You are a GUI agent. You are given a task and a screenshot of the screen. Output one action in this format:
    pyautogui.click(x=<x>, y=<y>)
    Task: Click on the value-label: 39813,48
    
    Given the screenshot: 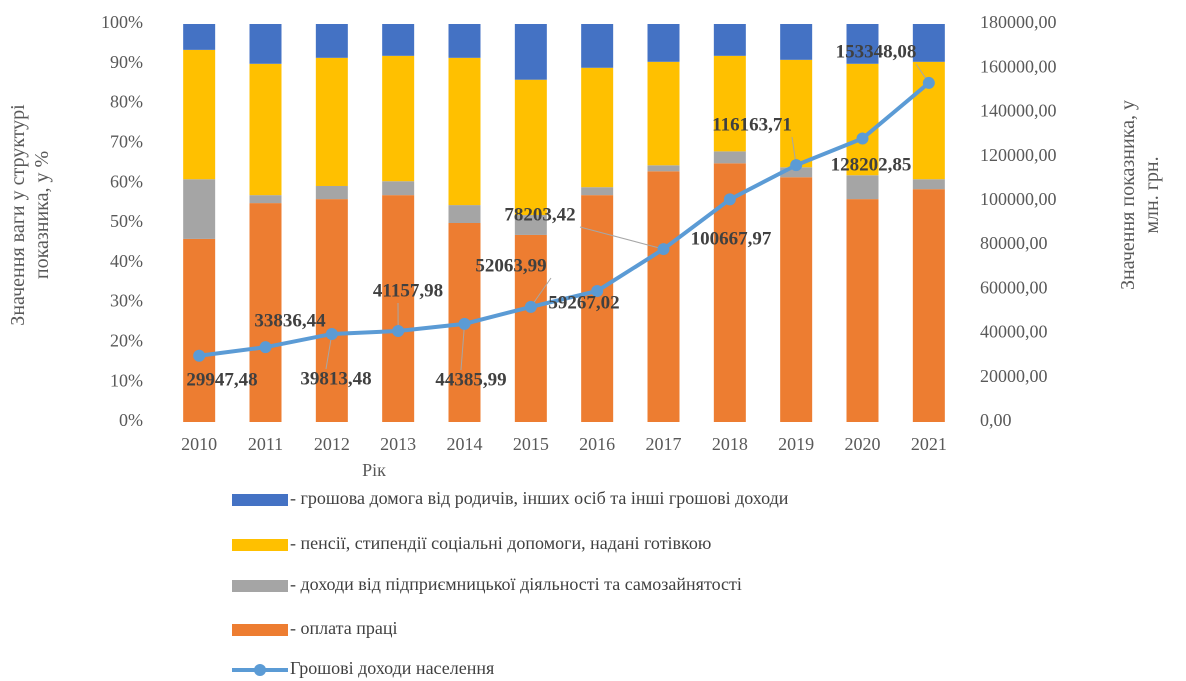 What is the action you would take?
    pyautogui.click(x=335, y=378)
    